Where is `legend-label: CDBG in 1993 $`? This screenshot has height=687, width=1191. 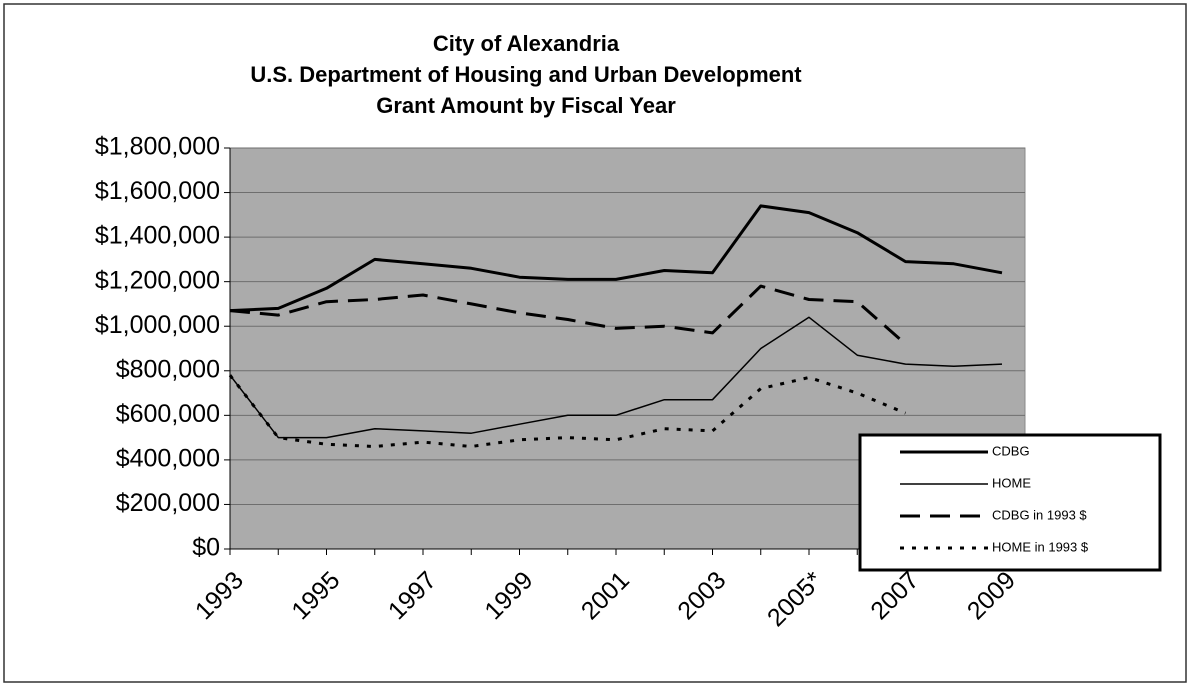 legend-label: CDBG in 1993 $ is located at coordinates (1039, 514).